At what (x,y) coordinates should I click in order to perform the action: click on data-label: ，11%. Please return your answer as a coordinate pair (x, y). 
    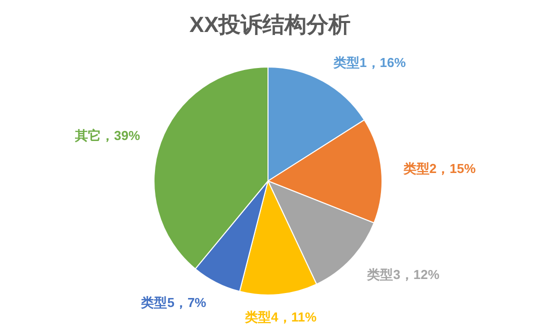
    Looking at the image, I should click on (297, 316).